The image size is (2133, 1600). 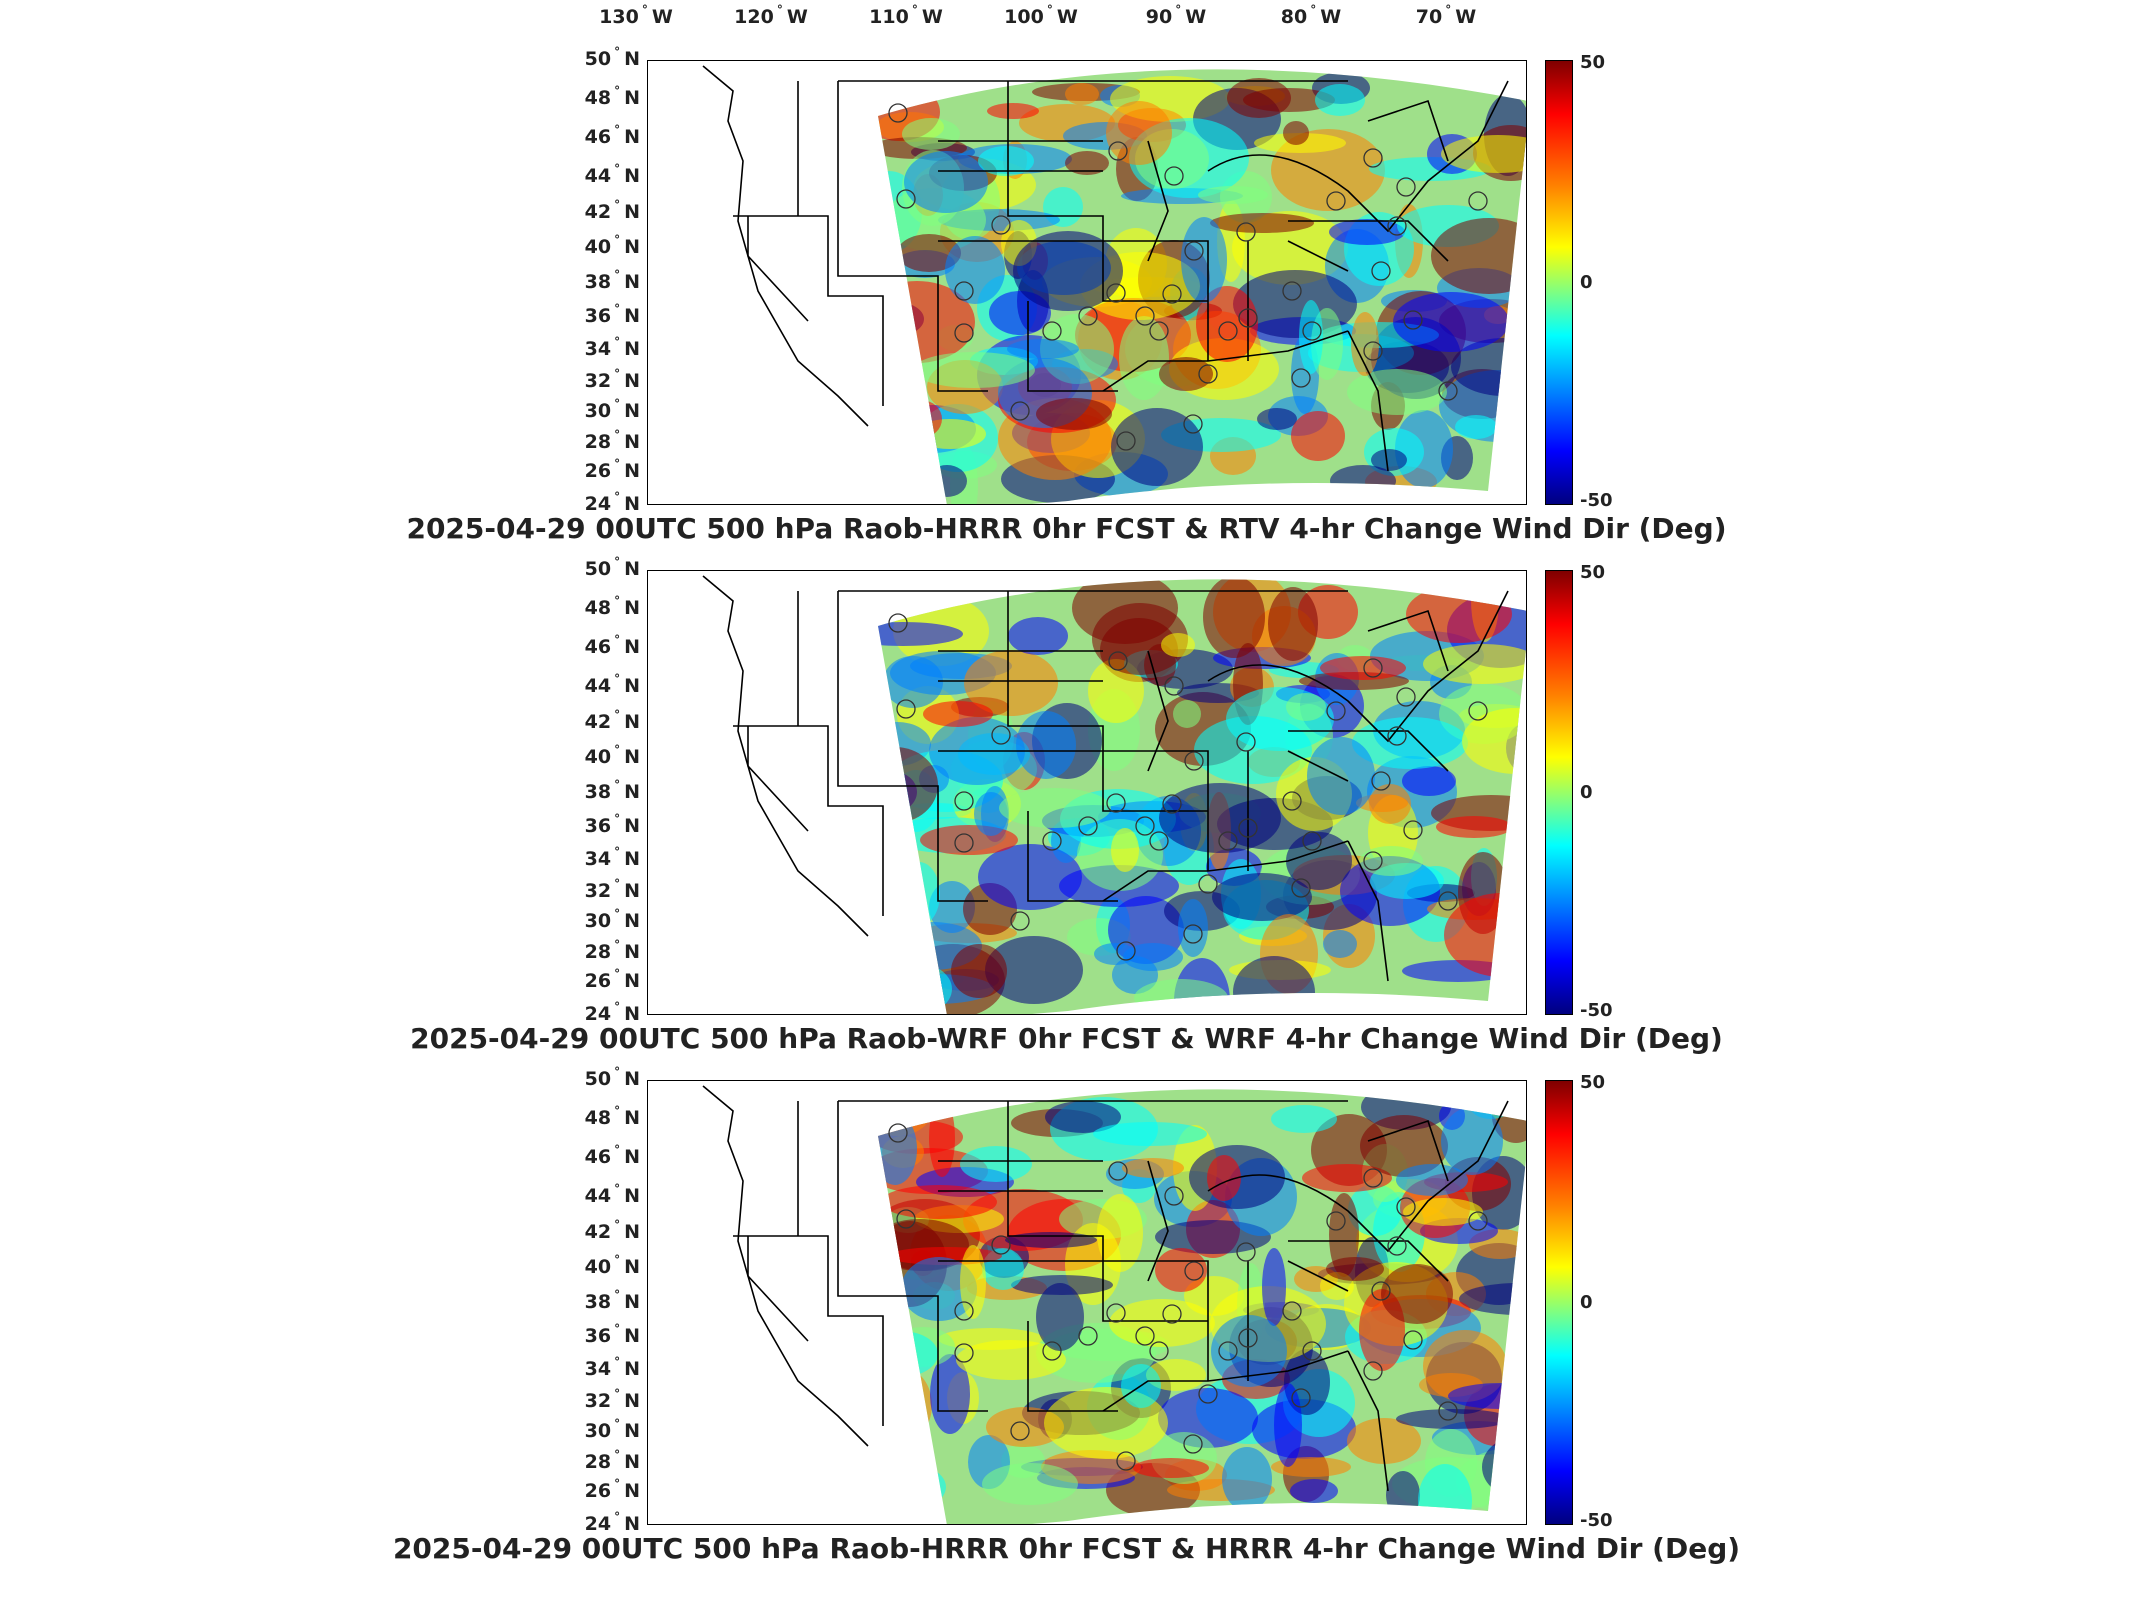 I want to click on latitude-tick-label: 28 ° N, so click(x=612, y=1460).